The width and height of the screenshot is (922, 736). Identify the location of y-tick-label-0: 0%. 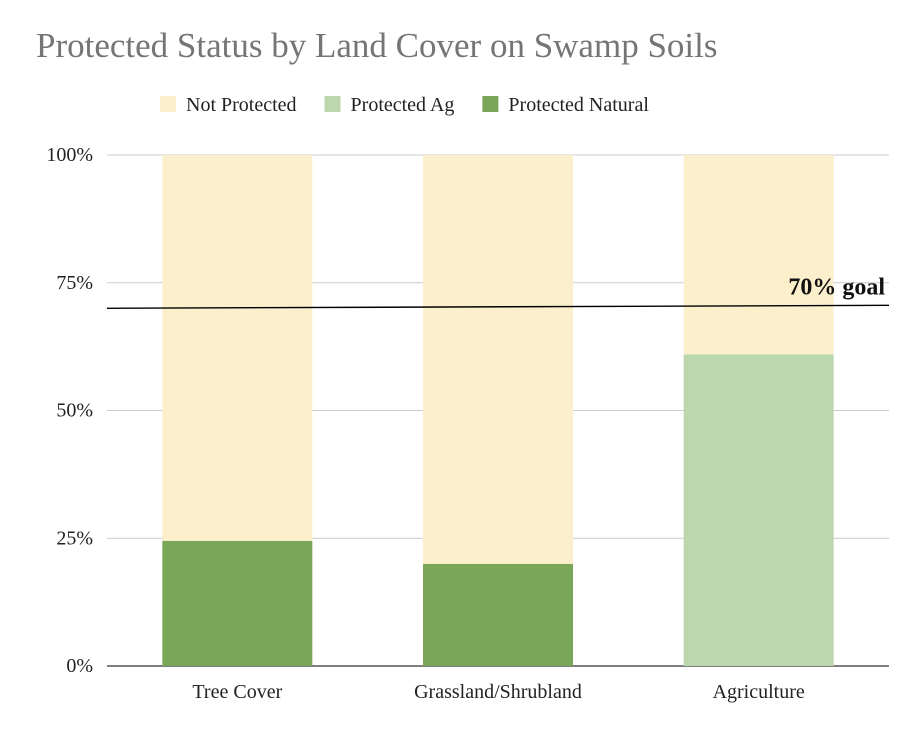
(79, 666).